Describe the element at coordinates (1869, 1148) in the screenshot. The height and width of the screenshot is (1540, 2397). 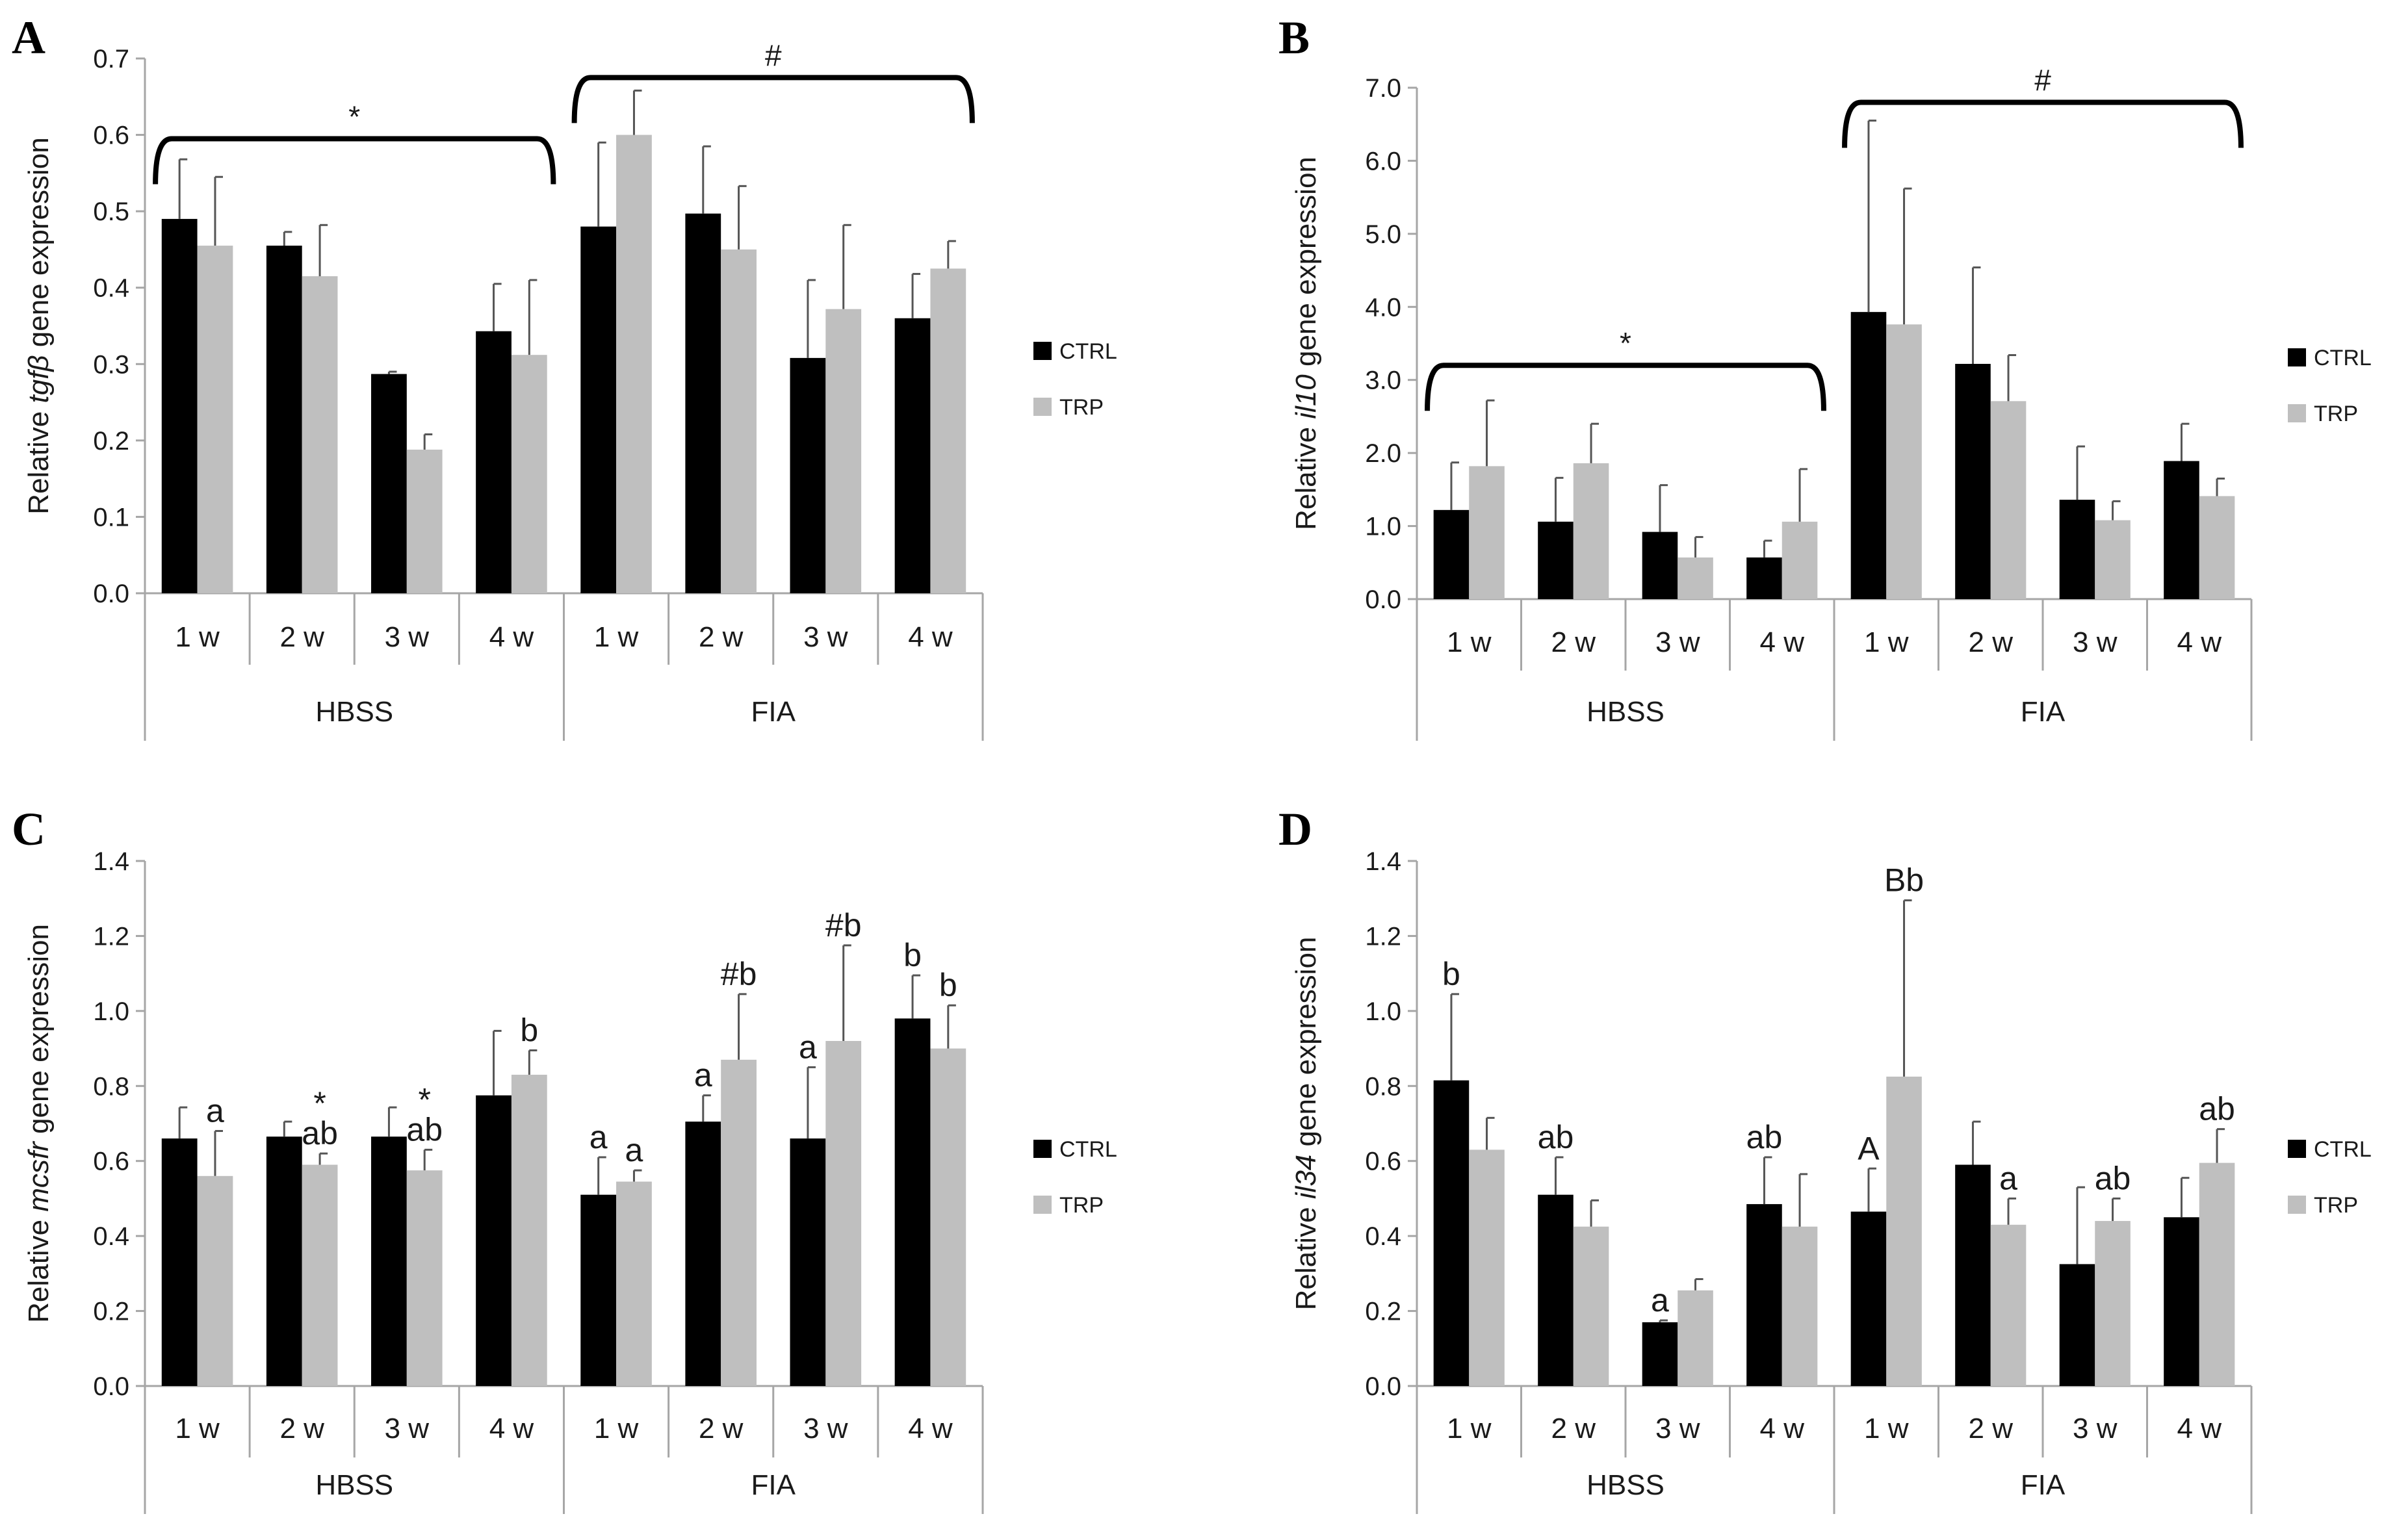
I see `significance-letter: A` at that location.